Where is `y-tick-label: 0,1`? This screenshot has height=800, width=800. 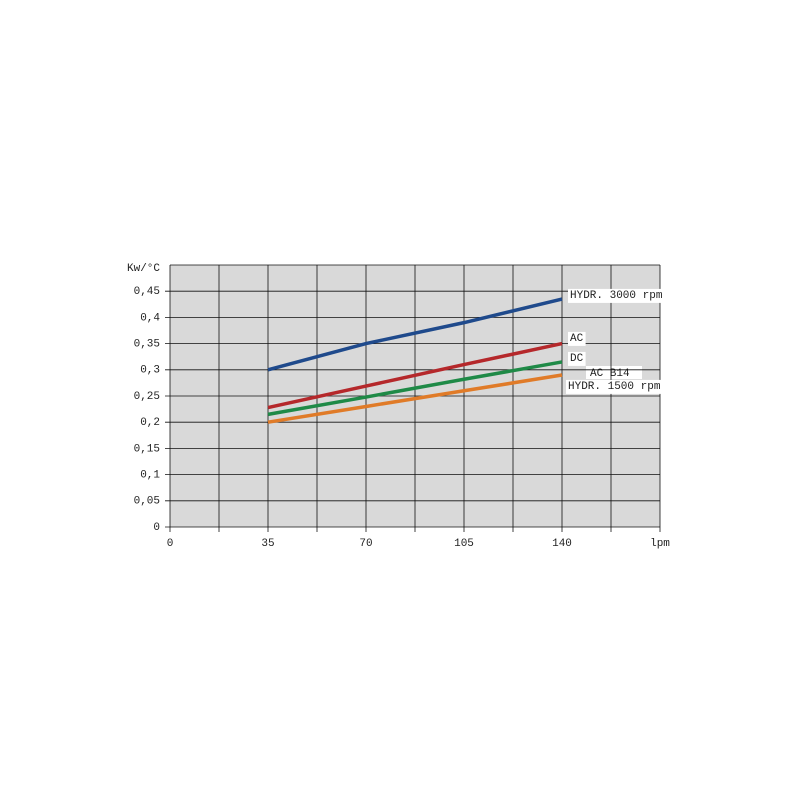 y-tick-label: 0,1 is located at coordinates (150, 476).